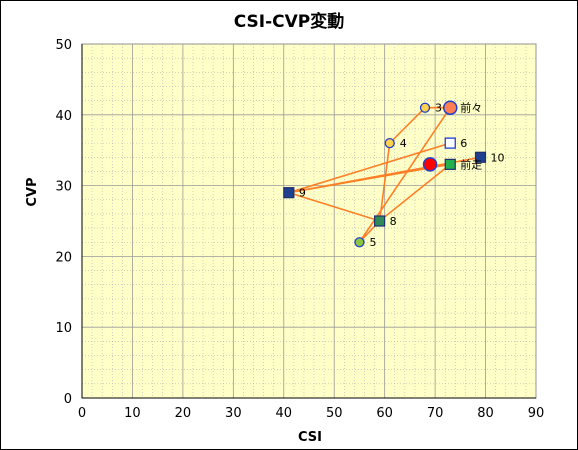  Describe the element at coordinates (536, 413) in the screenshot. I see `x-tick-label: 90` at that location.